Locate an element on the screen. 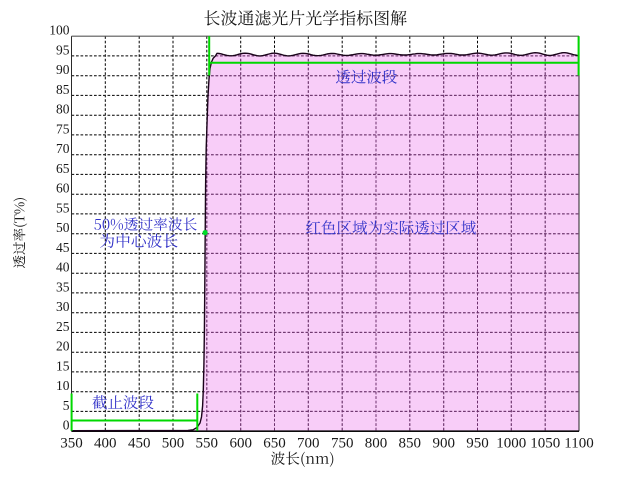 This screenshot has width=630, height=485. svg-text: 45 is located at coordinates (63, 247).